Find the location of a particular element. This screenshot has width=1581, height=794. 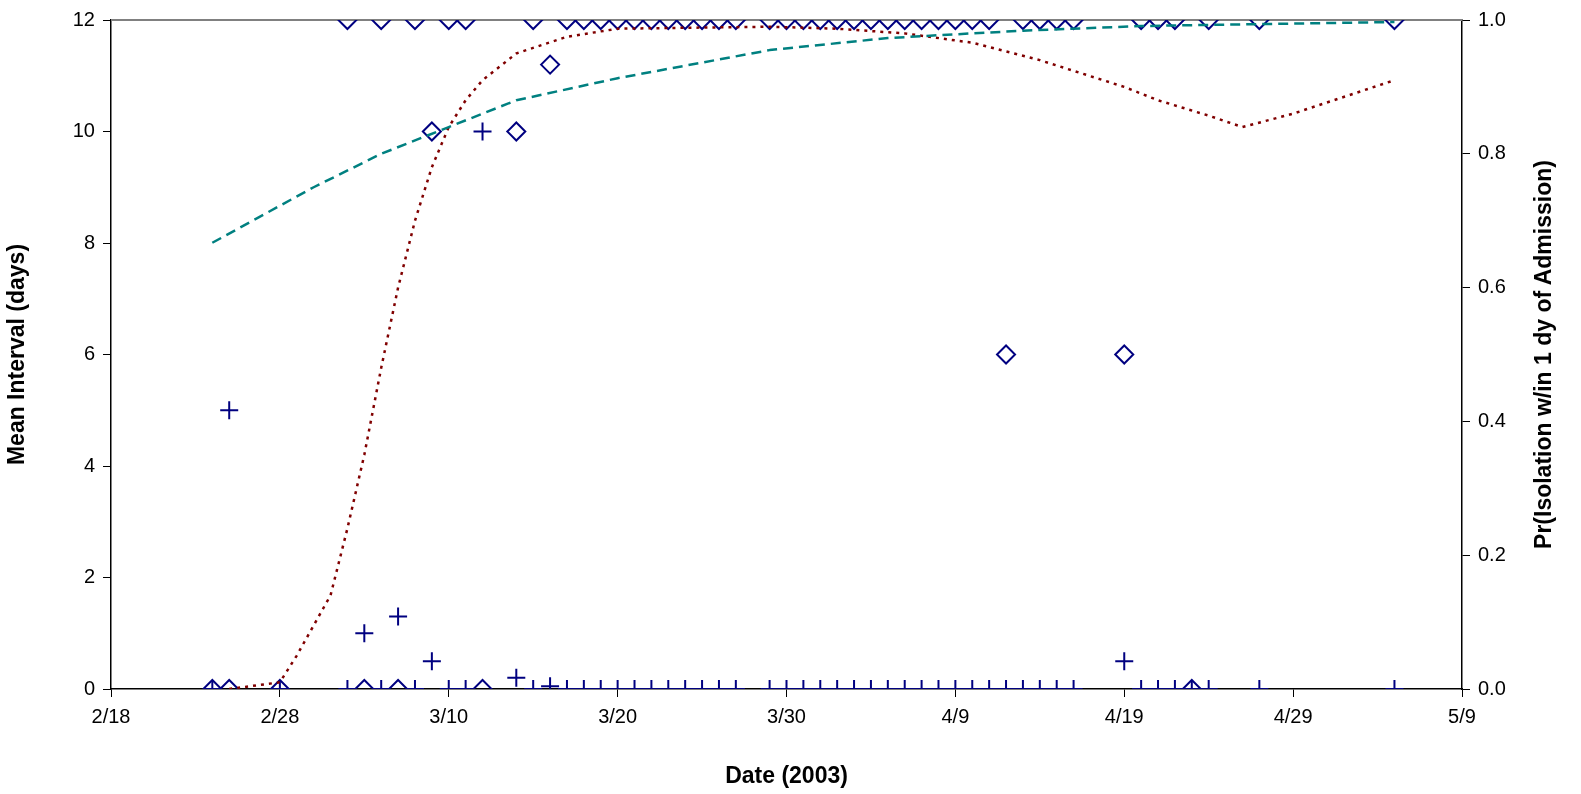

y-tick-label: 2 is located at coordinates (89, 576).